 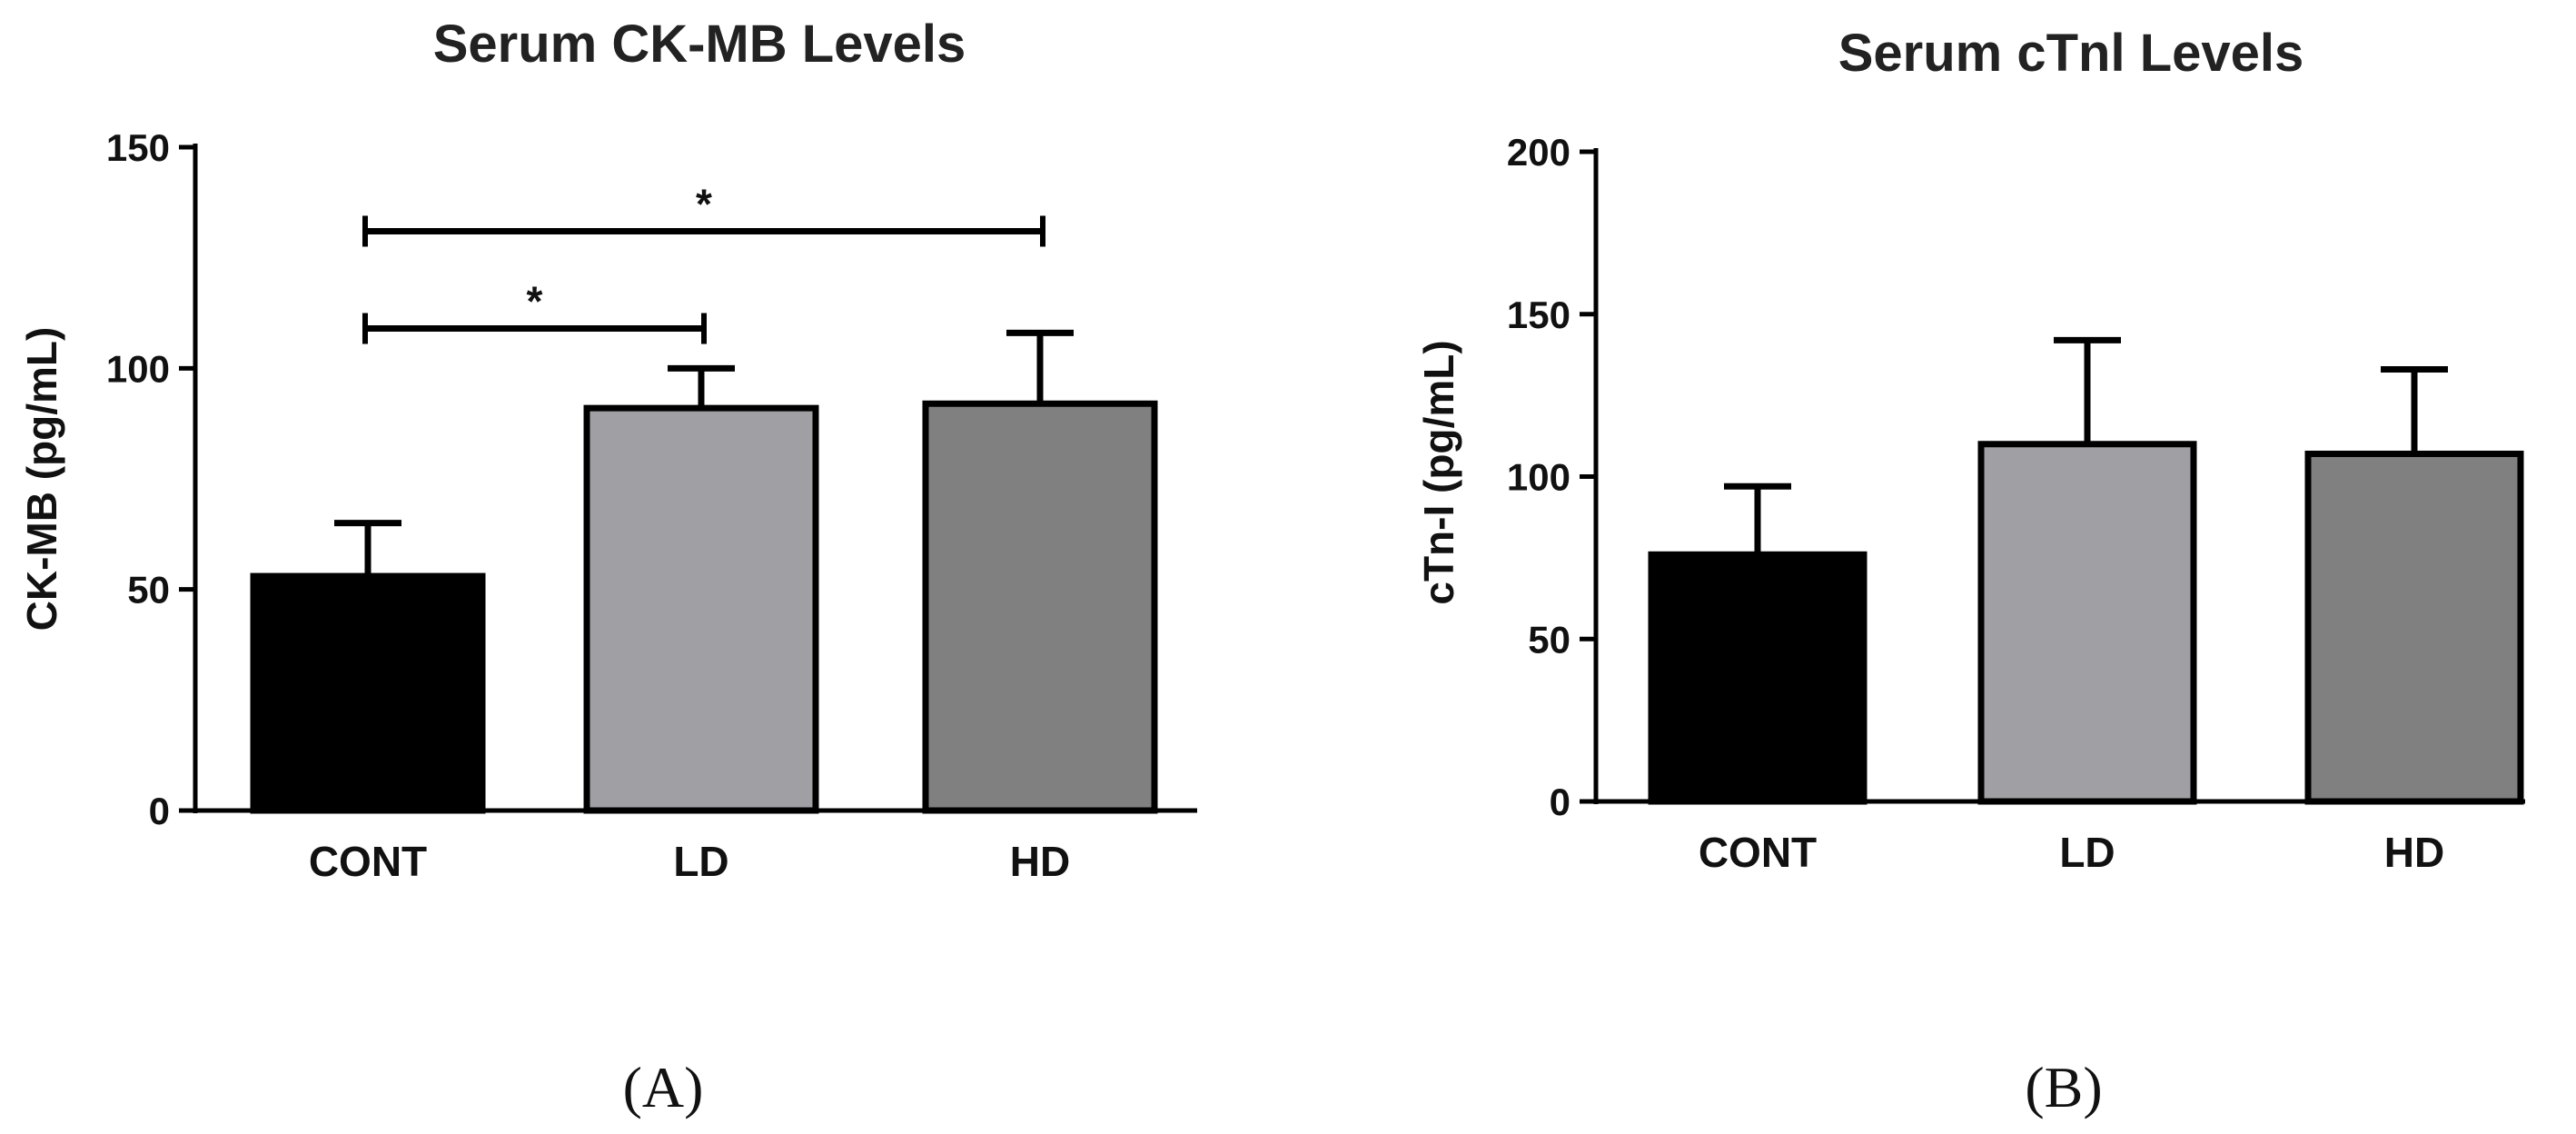 I want to click on chart-a-panel-label: (A), so click(x=663, y=1087).